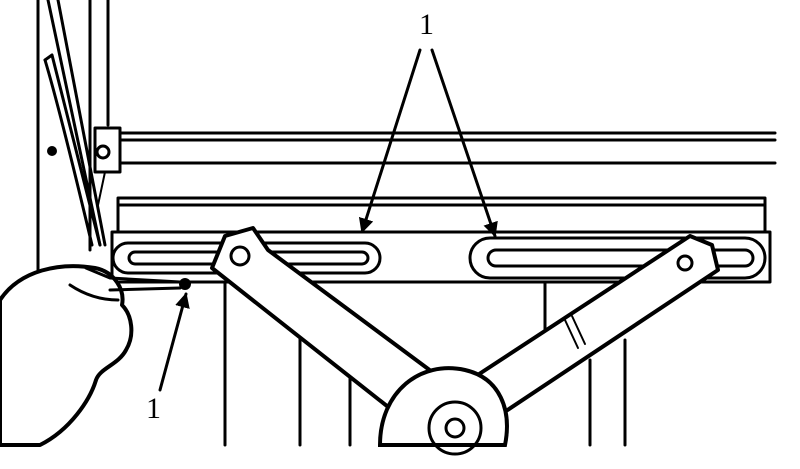 This screenshot has width=800, height=469. What do you see at coordinates (95, 355) in the screenshot?
I see `hand` at bounding box center [95, 355].